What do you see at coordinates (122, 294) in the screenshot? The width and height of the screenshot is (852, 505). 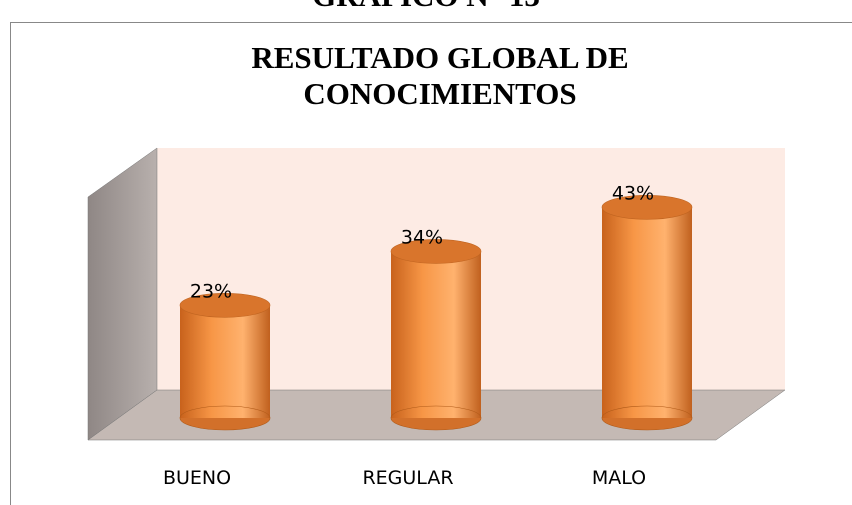 I see `side-wall` at bounding box center [122, 294].